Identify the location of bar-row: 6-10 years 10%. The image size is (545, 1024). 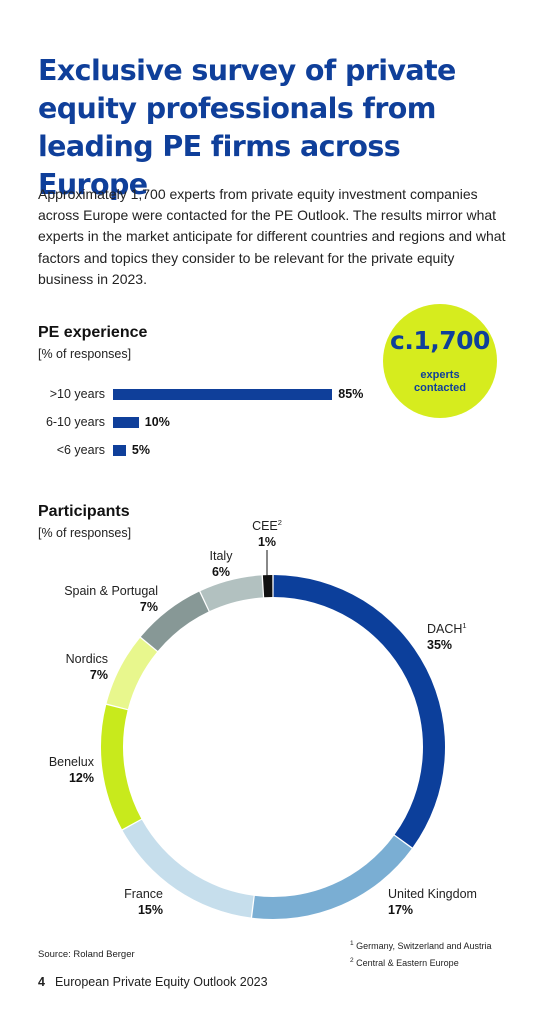
(272, 422).